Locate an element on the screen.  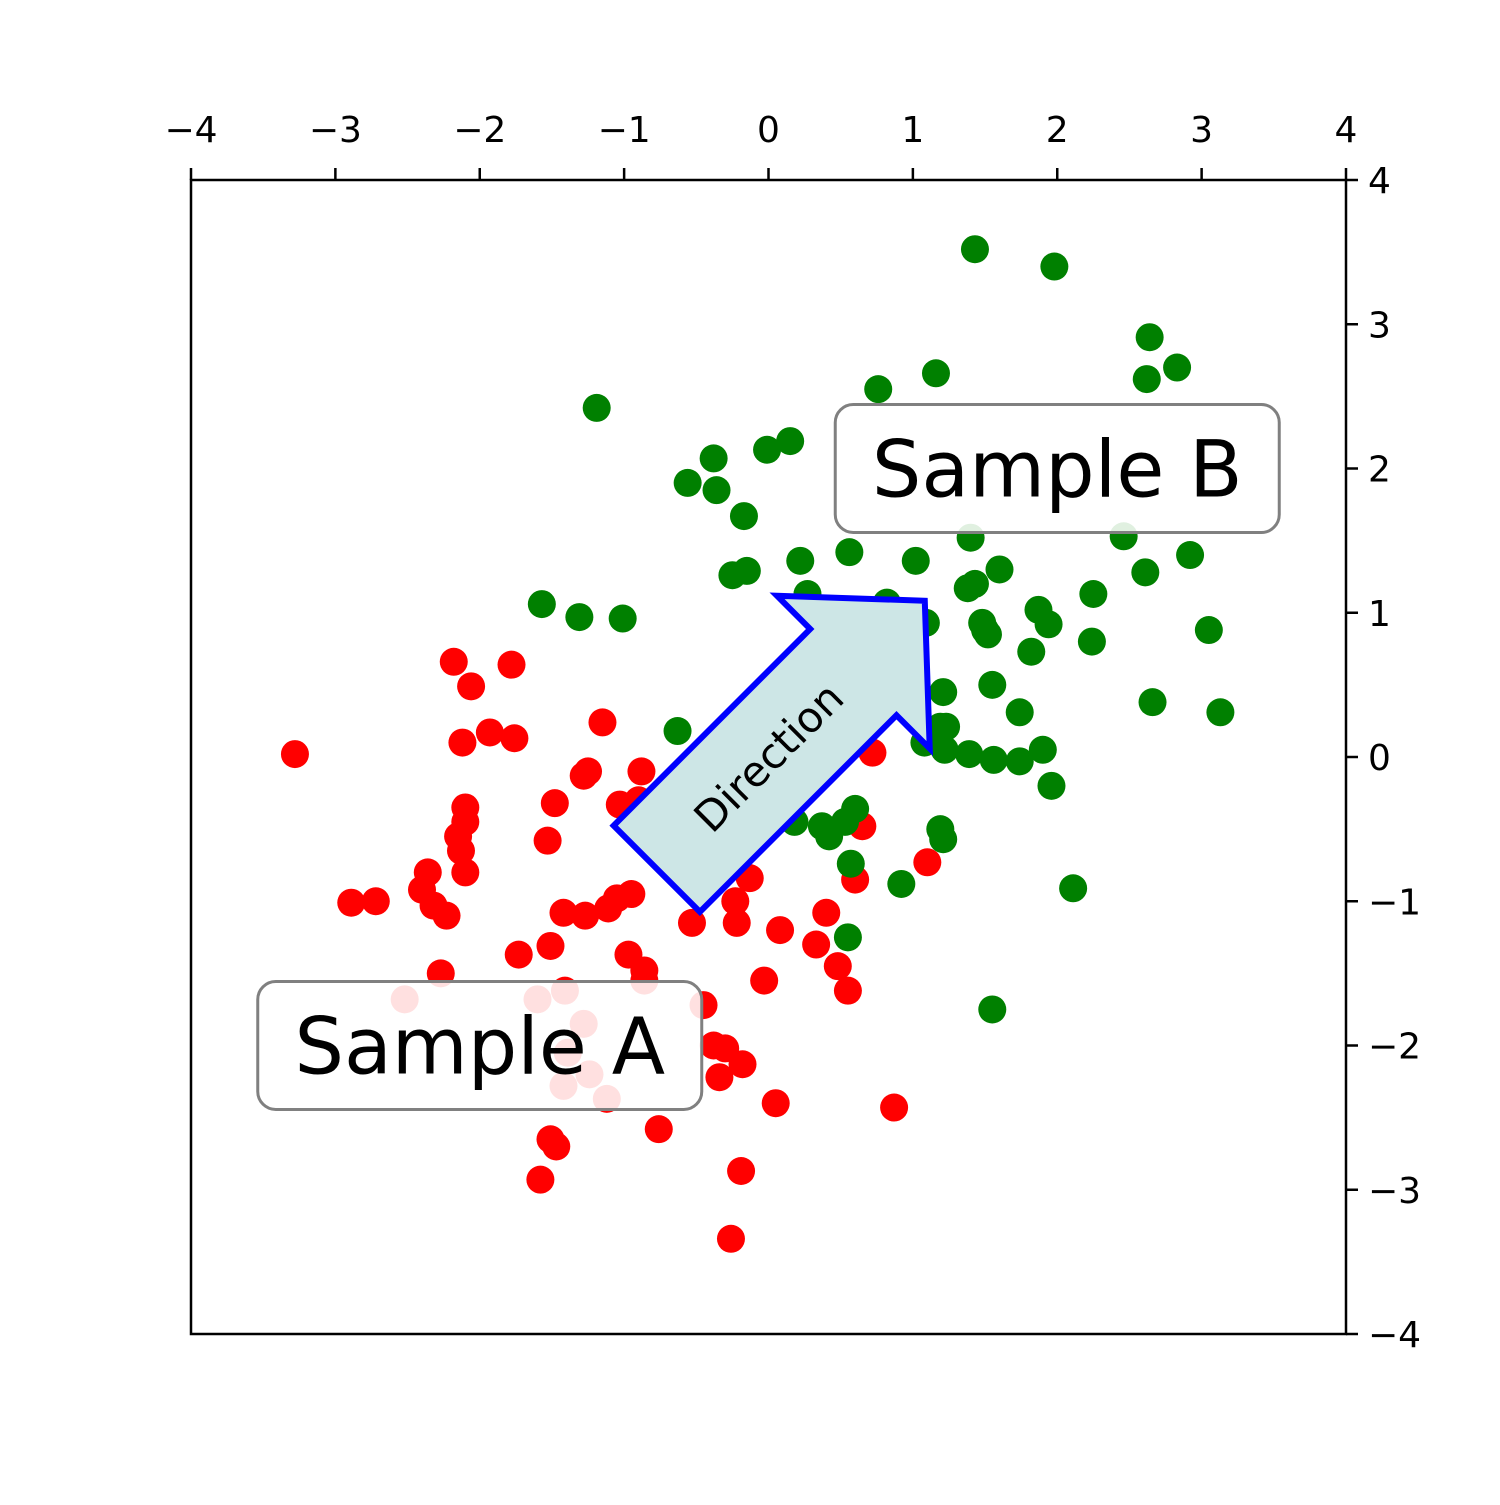
x-tick-label: −1 is located at coordinates (624, 130).